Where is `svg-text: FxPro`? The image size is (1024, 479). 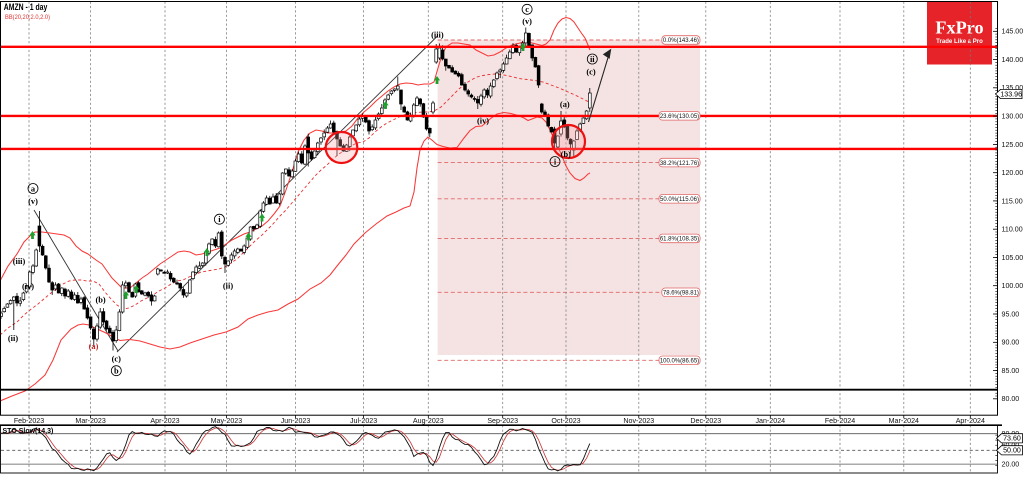 svg-text: FxPro is located at coordinates (959, 28).